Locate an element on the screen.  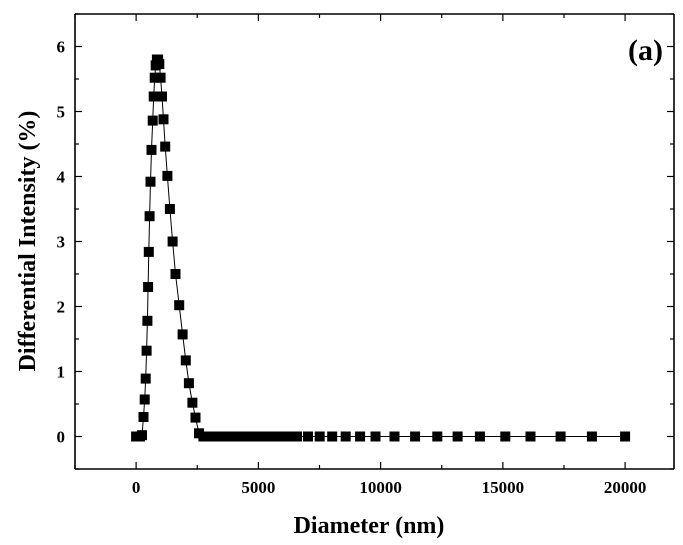
panel-label: (a) is located at coordinates (645, 50).